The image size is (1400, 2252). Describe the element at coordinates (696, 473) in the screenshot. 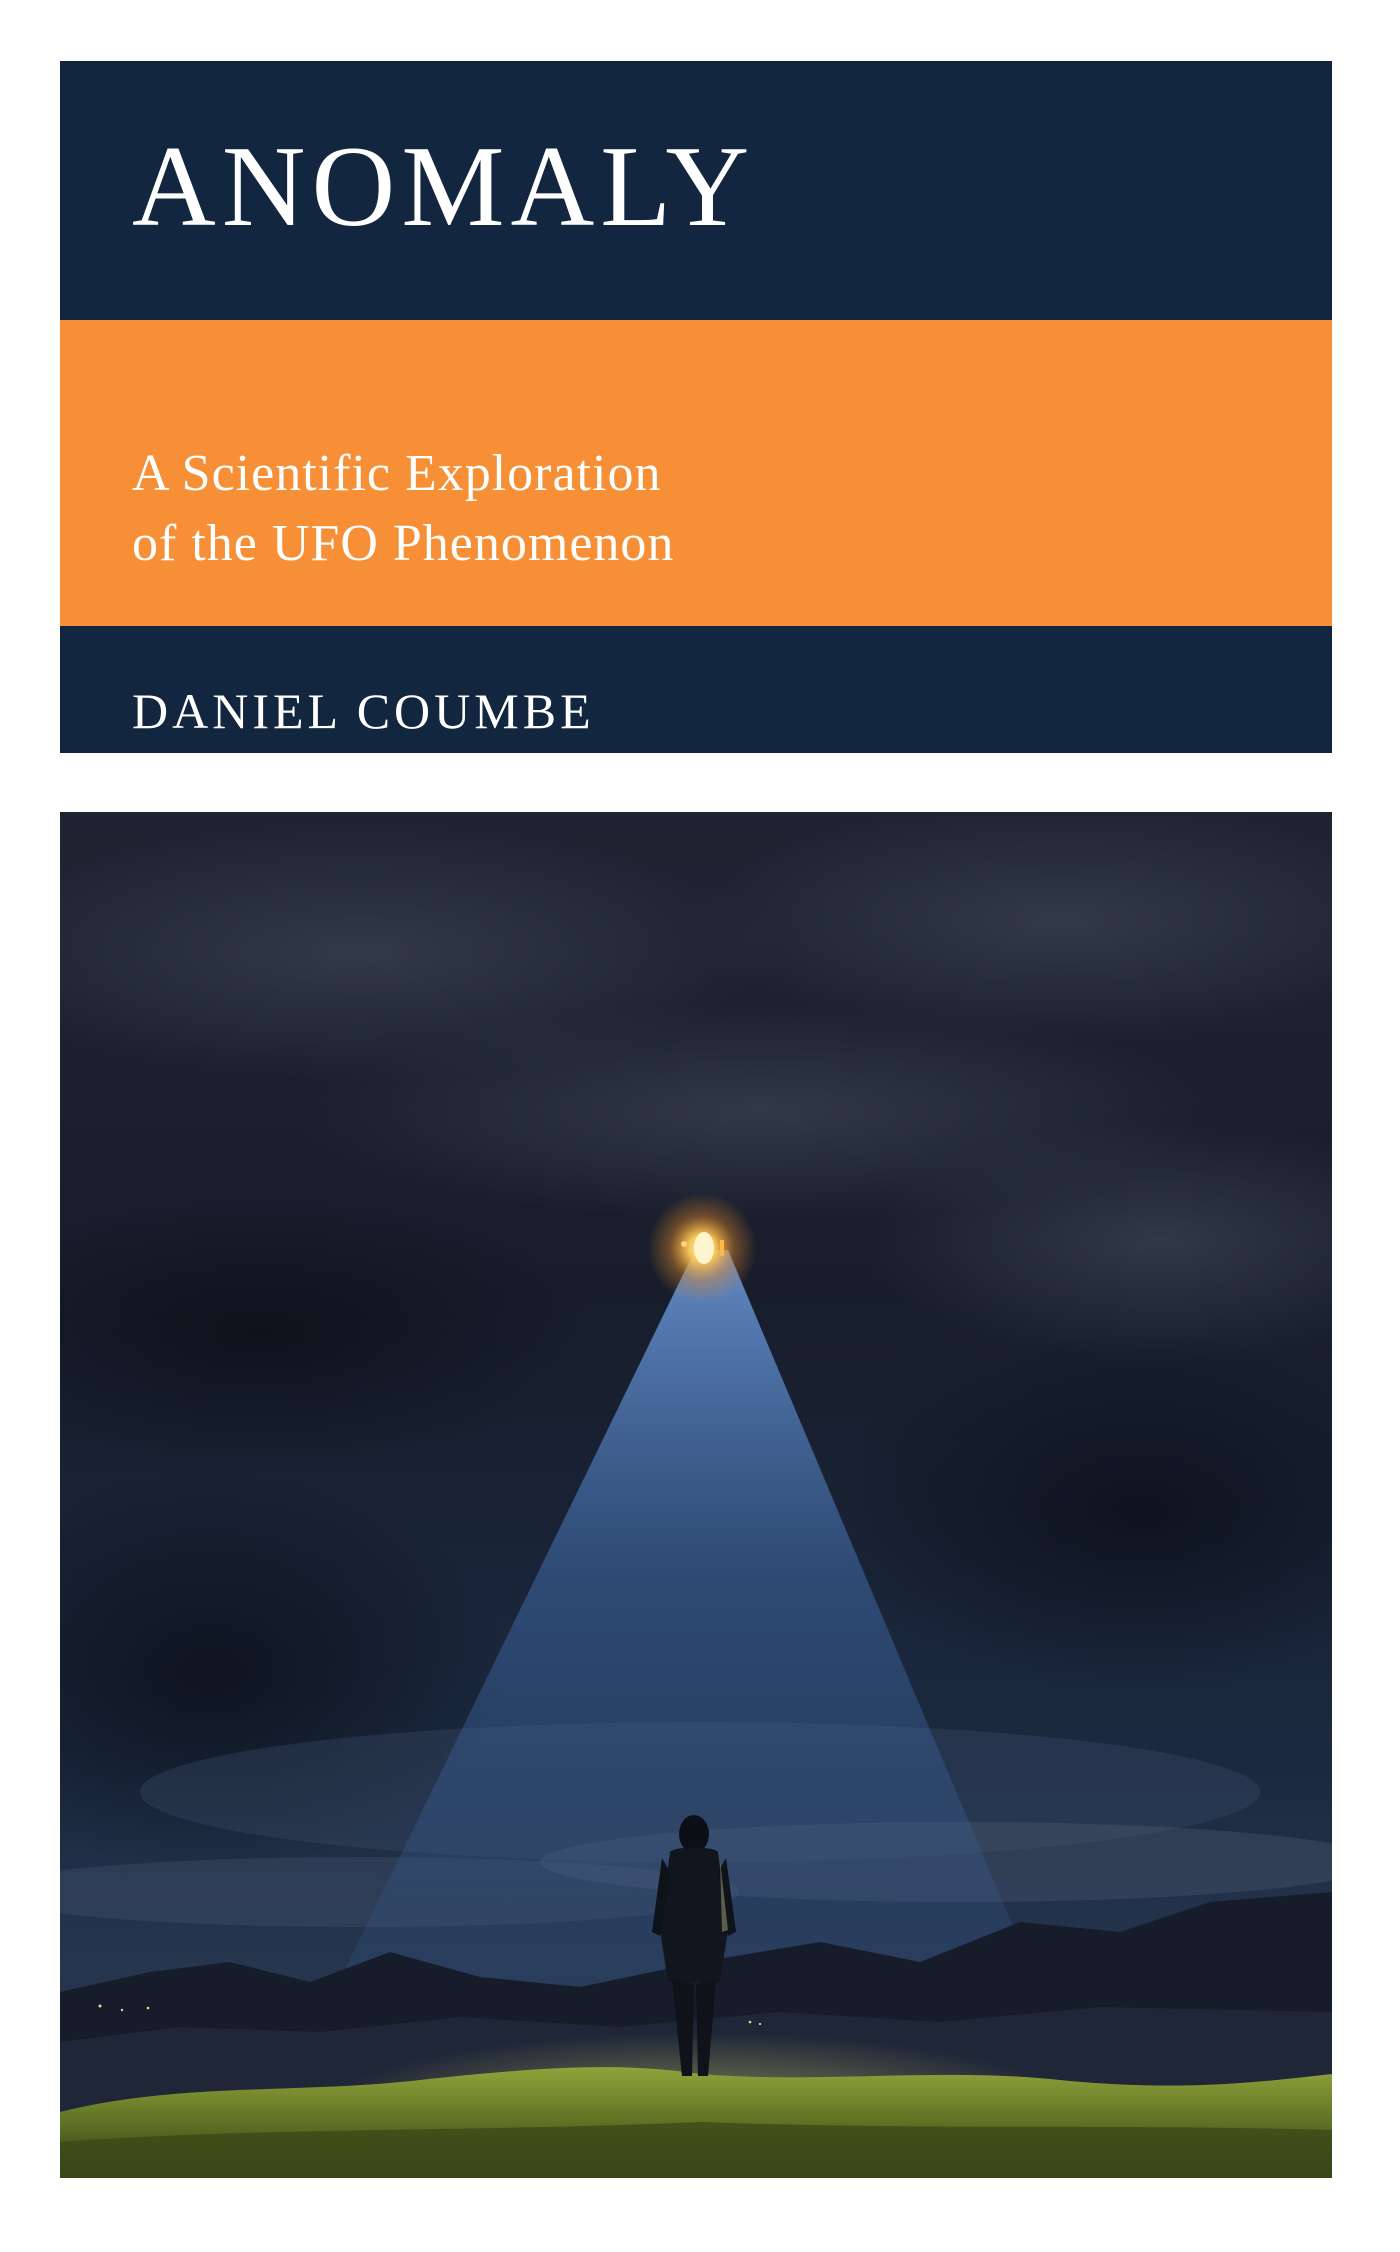

I see `subtitle-band` at that location.